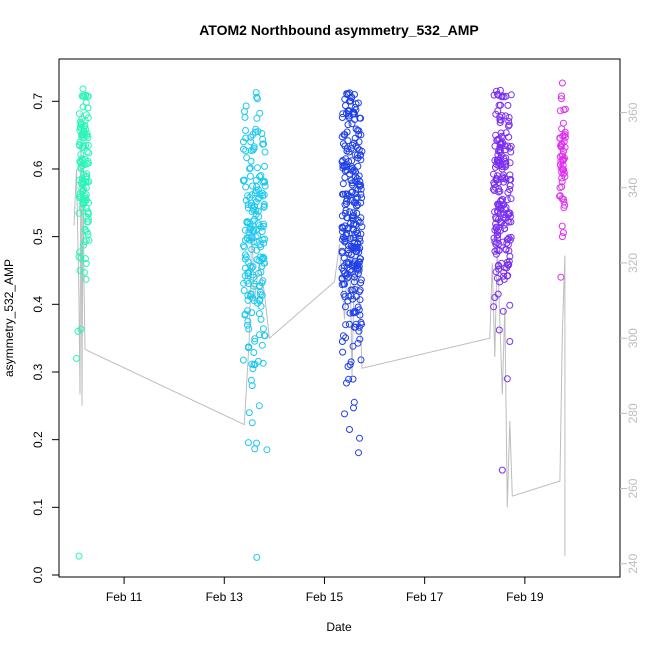 The image size is (650, 650). I want to click on y2-tick-label: 320, so click(633, 263).